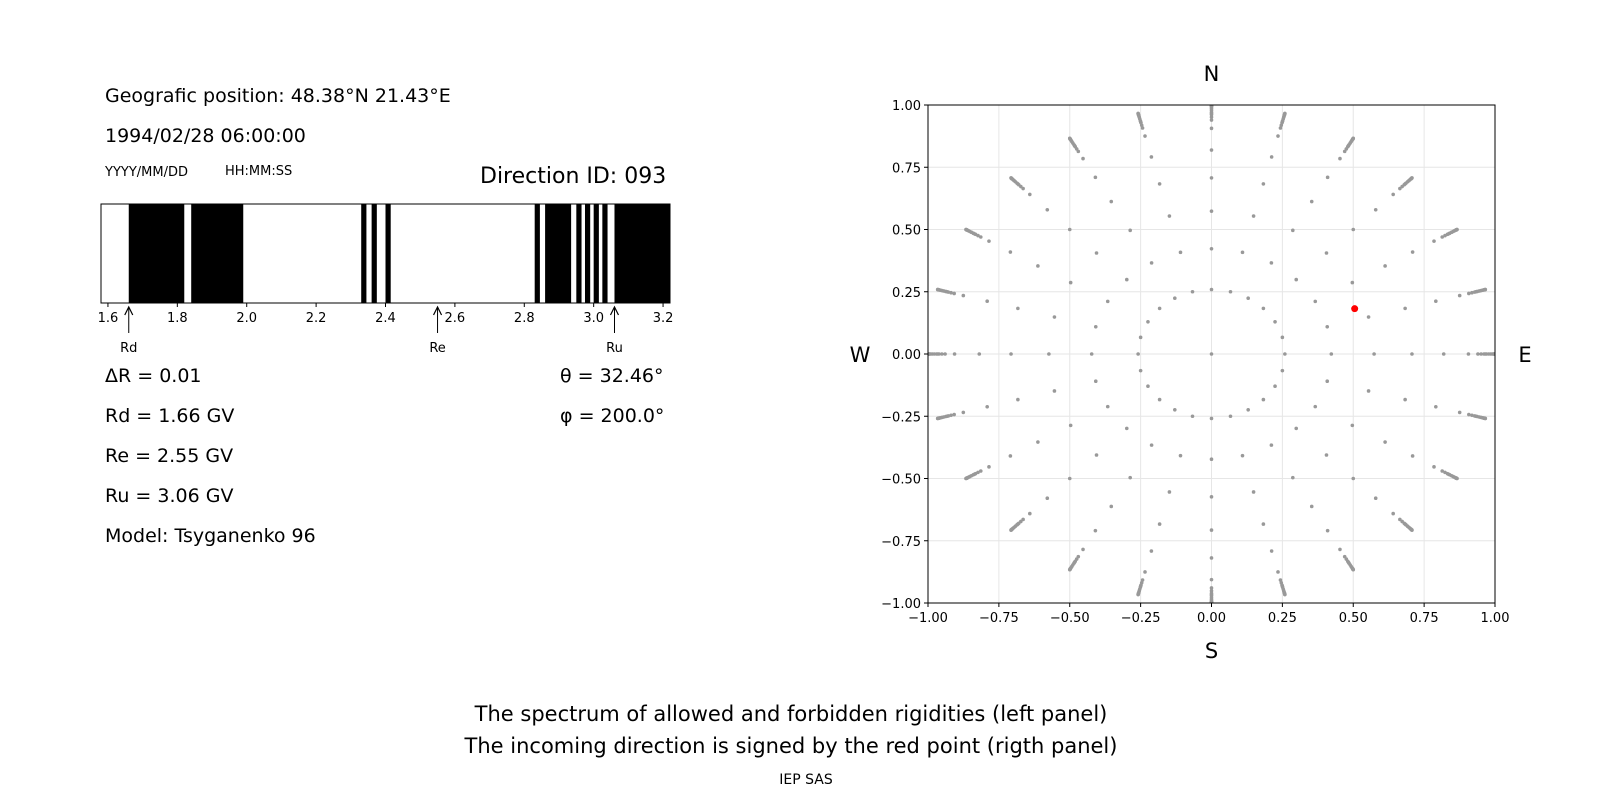 This screenshot has width=1600, height=800. I want to click on x-tick-label: 0.50, so click(1353, 618).